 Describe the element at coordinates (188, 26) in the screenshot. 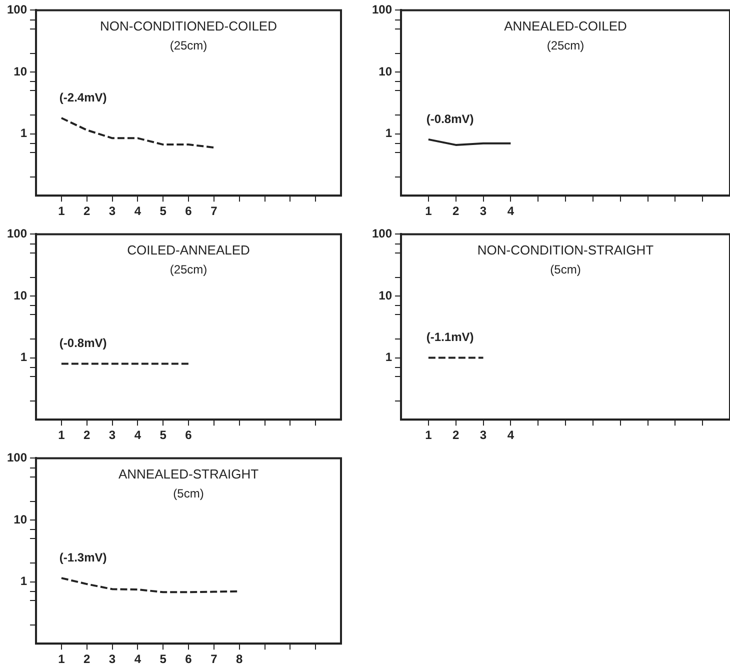

I see `text: NON-CONDITIONED-COILED` at that location.